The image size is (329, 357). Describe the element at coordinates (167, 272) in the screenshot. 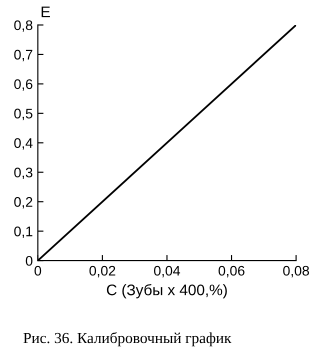

I see `x-tick-label: 0,04` at that location.